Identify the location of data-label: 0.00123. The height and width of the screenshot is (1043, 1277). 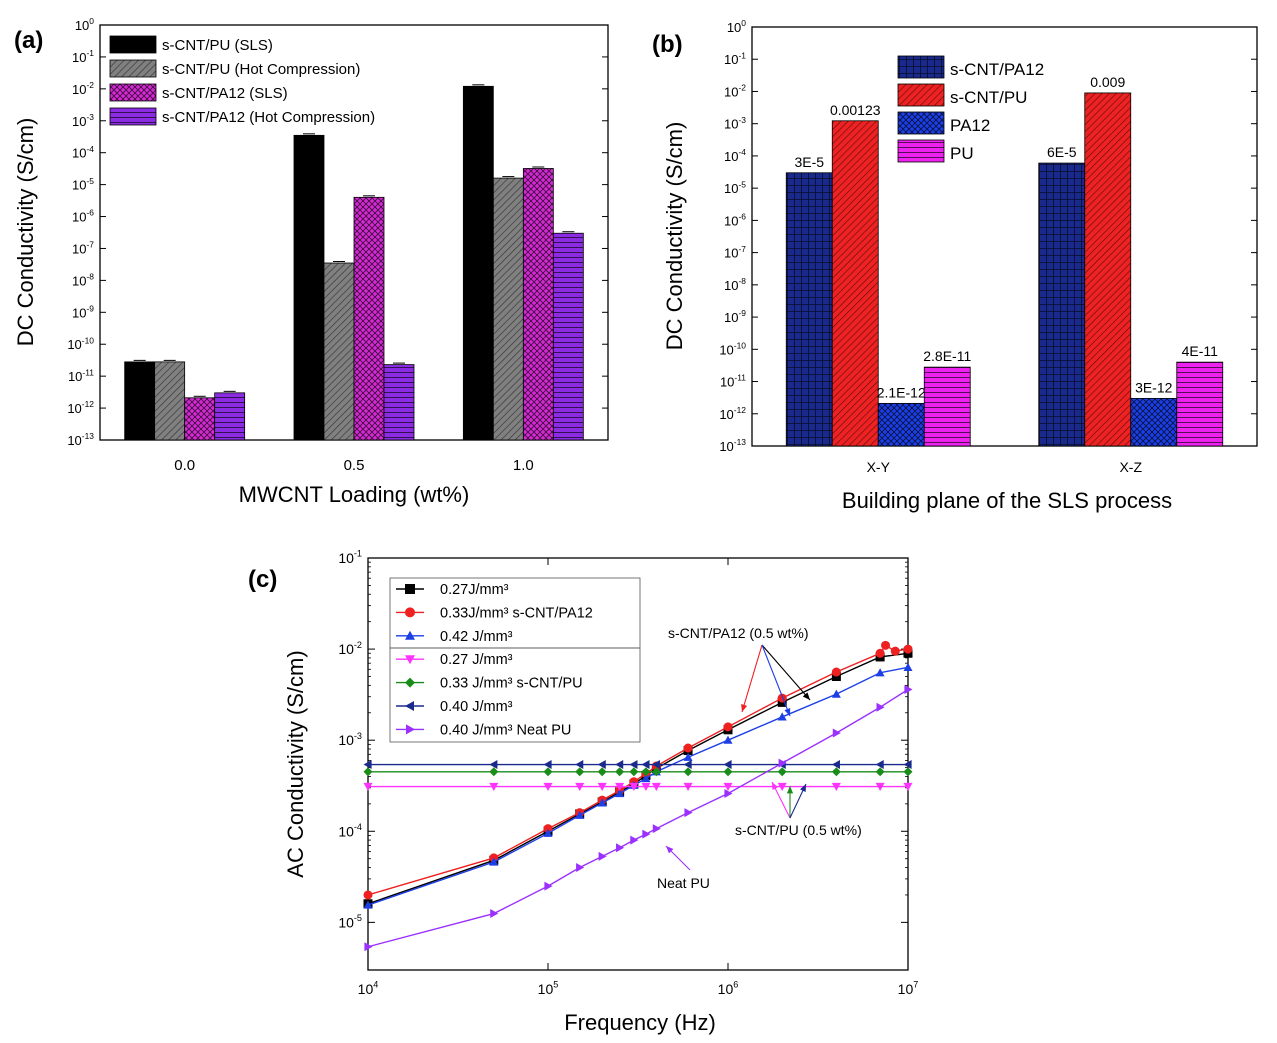
(855, 110).